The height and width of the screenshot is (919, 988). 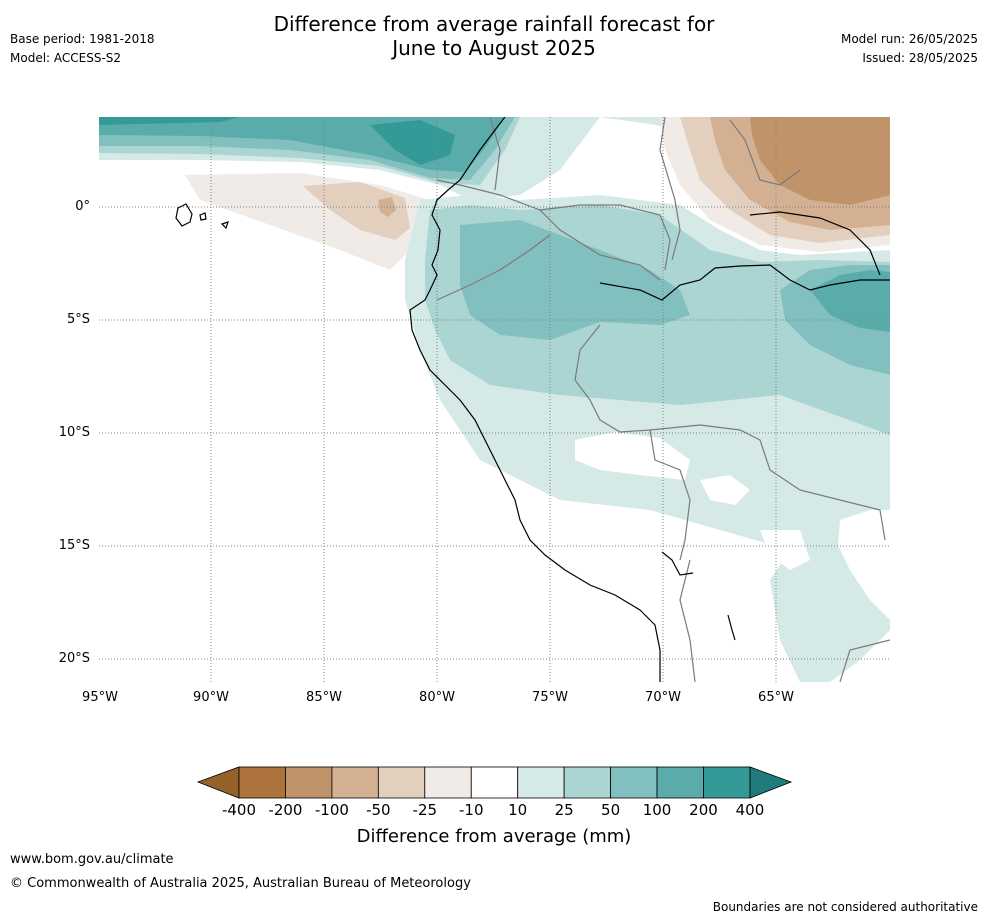 What do you see at coordinates (78, 319) in the screenshot?
I see `lat-label-5s: 5°S` at bounding box center [78, 319].